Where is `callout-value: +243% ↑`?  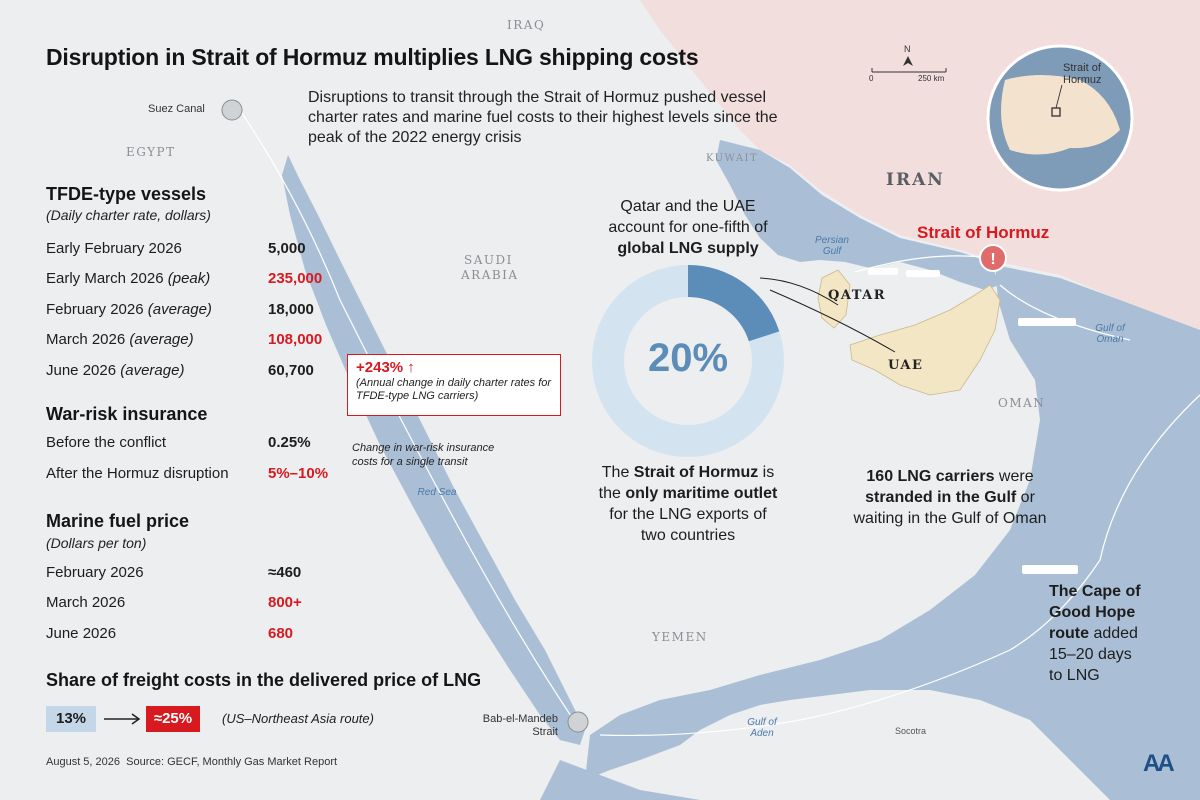 callout-value: +243% ↑ is located at coordinates (385, 367).